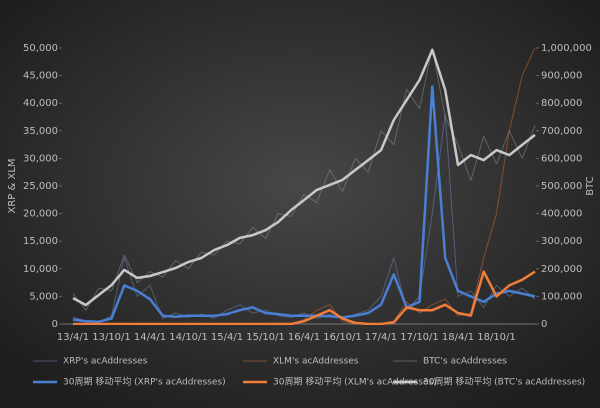 This screenshot has height=408, width=600. What do you see at coordinates (144, 382) in the screenshot?
I see `legend-label: 30周期 移动平均 (XRP's acAddresses)` at bounding box center [144, 382].